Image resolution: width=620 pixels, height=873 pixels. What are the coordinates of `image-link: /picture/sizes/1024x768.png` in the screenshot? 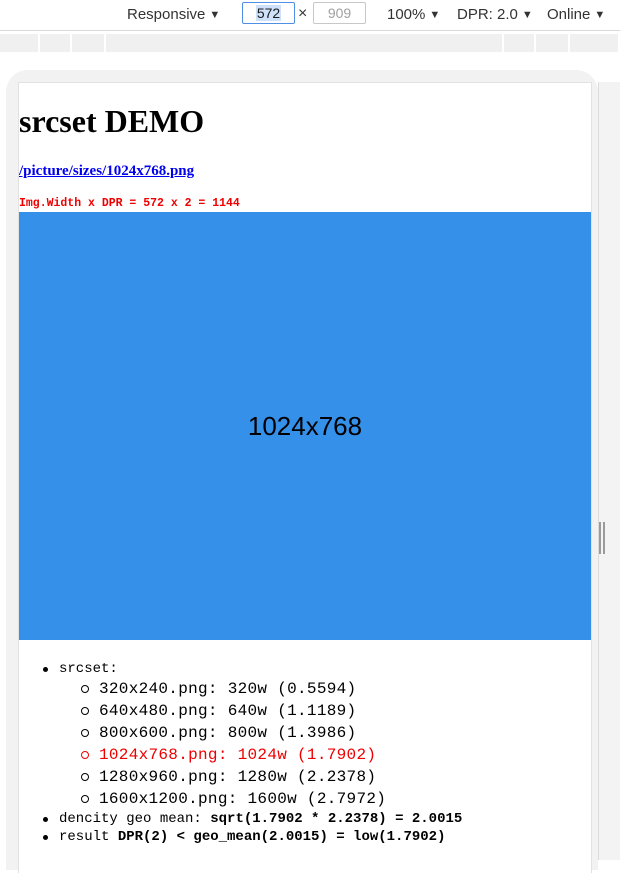 It's located at (107, 171).